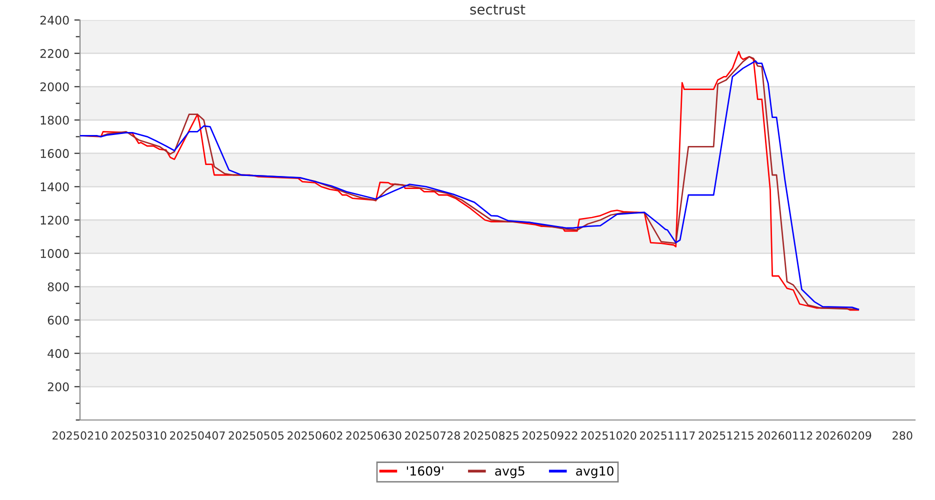 Image resolution: width=935 pixels, height=500 pixels. What do you see at coordinates (58, 387) in the screenshot?
I see `y-tick-label: 200` at bounding box center [58, 387].